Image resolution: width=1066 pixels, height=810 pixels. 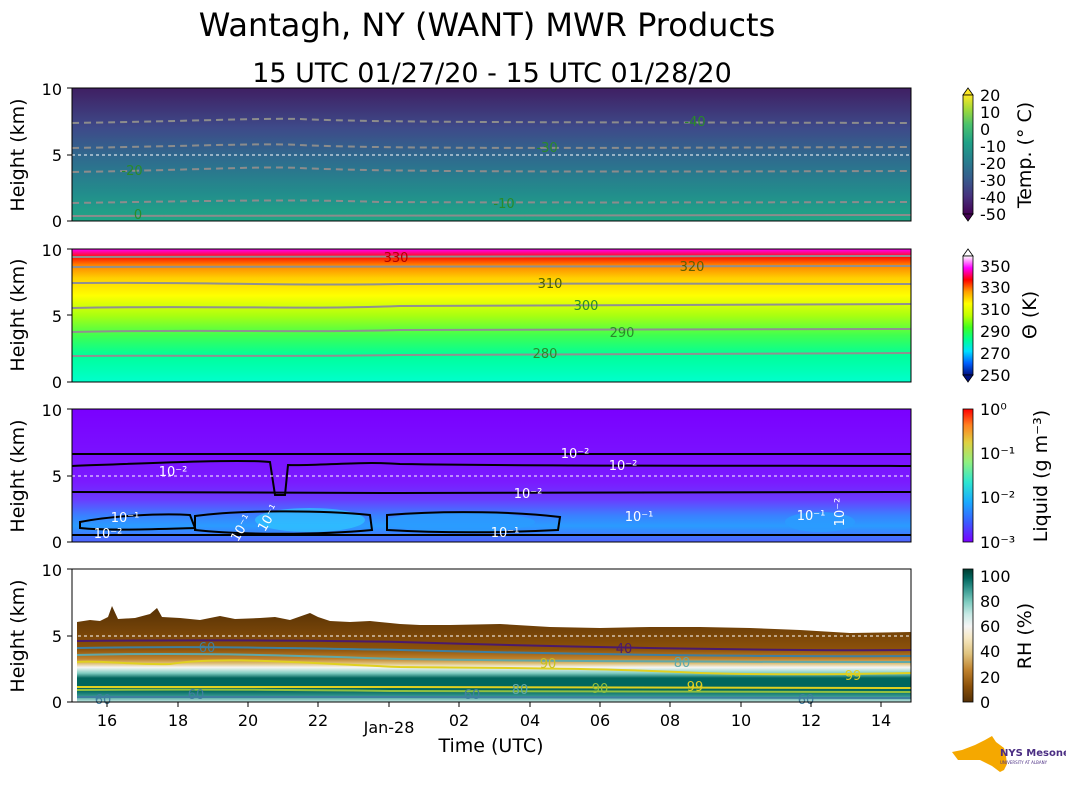 I want to click on contour-label: 310, so click(x=550, y=284).